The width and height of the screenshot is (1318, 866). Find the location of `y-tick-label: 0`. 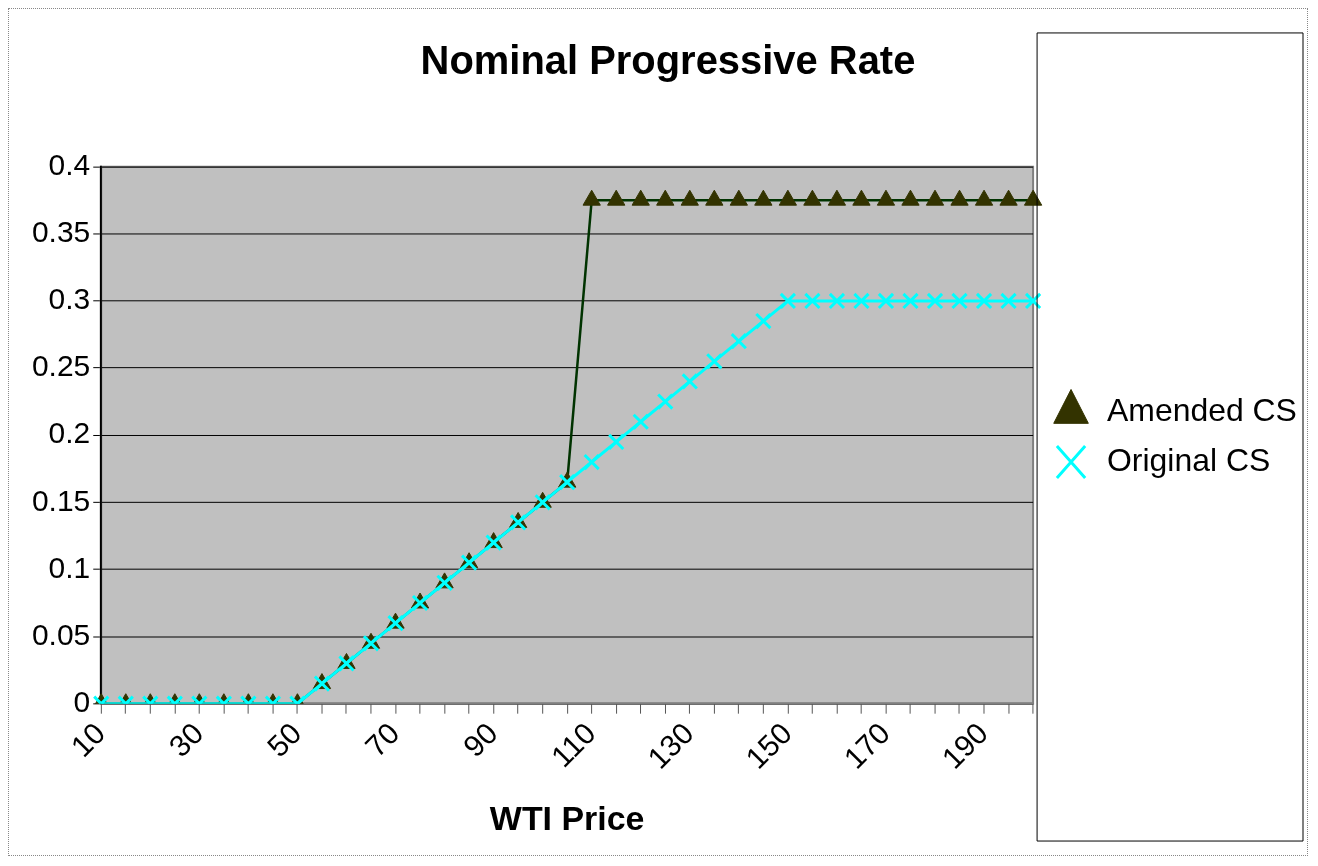

y-tick-label: 0 is located at coordinates (82, 701).